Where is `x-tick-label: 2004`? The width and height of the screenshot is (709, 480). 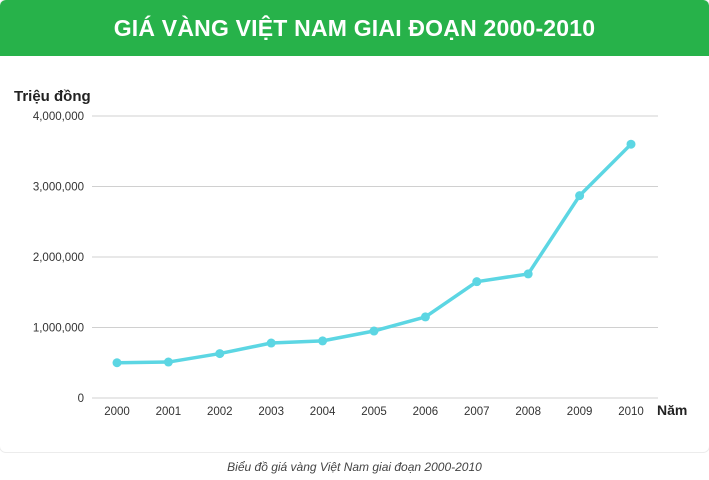 x-tick-label: 2004 is located at coordinates (323, 412).